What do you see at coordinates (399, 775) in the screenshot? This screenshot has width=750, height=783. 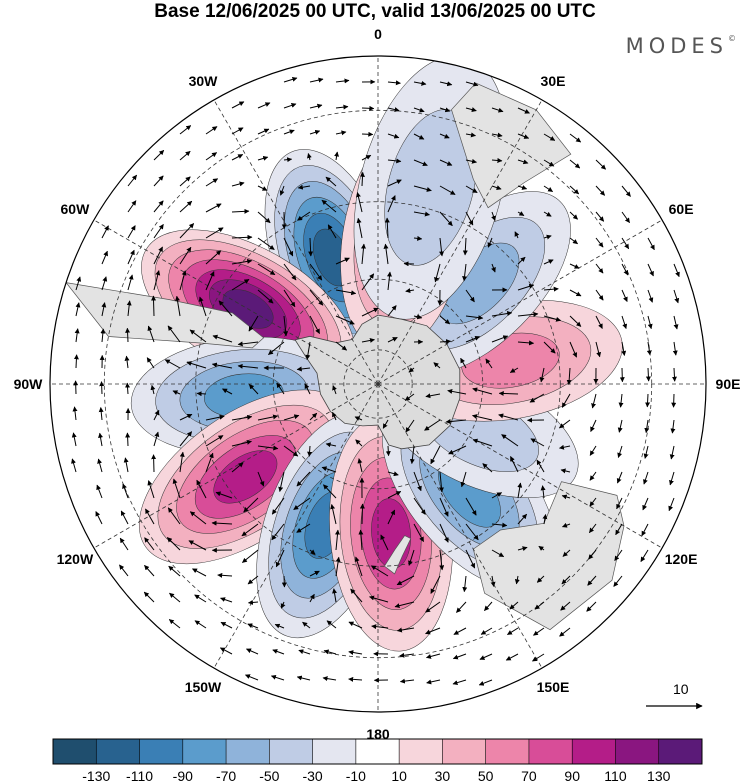 I see `colorbar-tick-label: 10` at bounding box center [399, 775].